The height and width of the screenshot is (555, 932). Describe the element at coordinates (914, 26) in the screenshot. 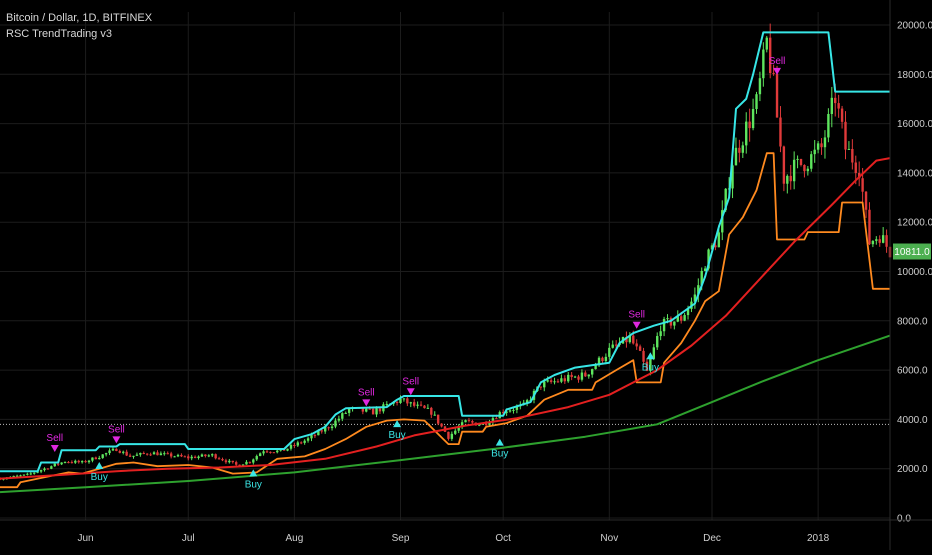

I see `y-tick-label: 20000.0` at that location.